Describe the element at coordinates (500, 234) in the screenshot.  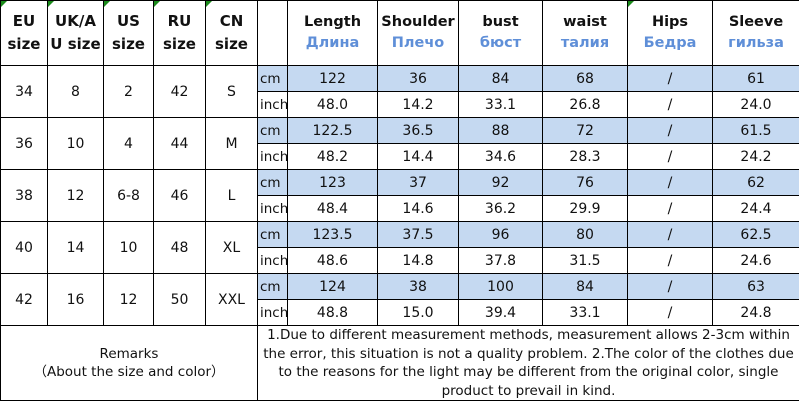
I see `measure-value: 96` at that location.